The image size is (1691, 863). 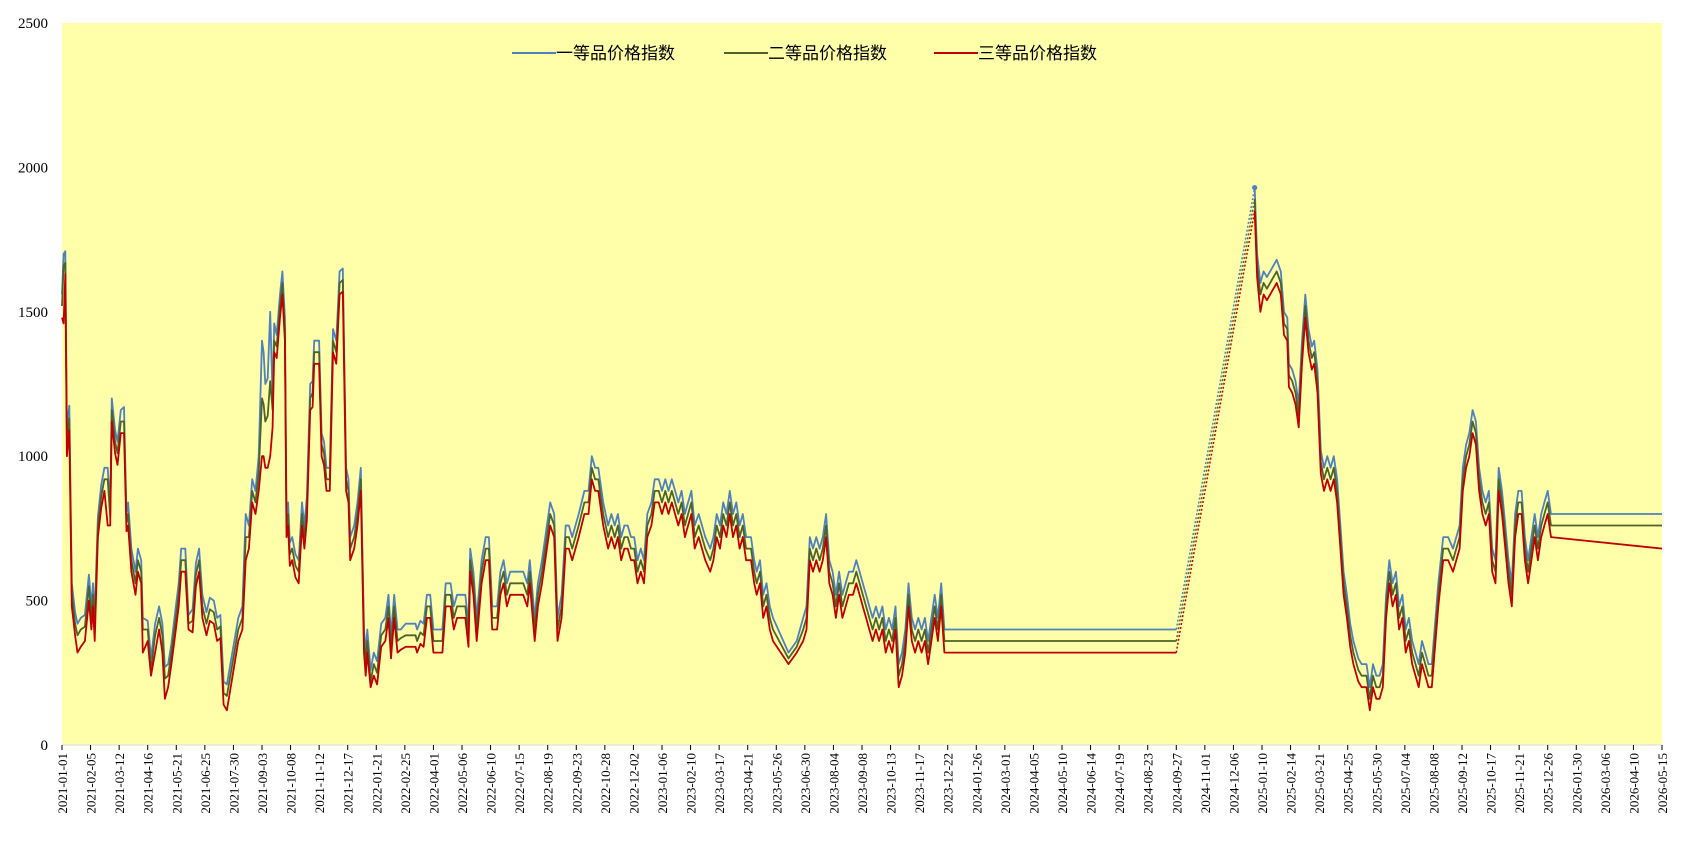 I want to click on x-tick-label: 2023-10-13, so click(x=891, y=783).